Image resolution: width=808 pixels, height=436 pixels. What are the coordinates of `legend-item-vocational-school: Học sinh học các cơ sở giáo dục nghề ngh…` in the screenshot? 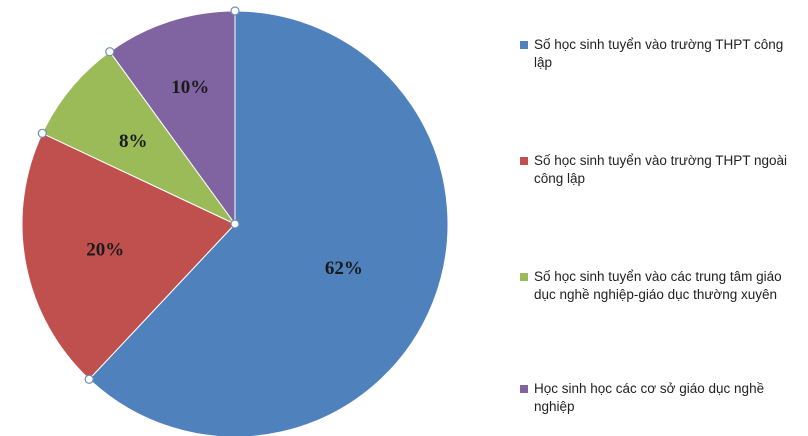 It's located at (660, 398).